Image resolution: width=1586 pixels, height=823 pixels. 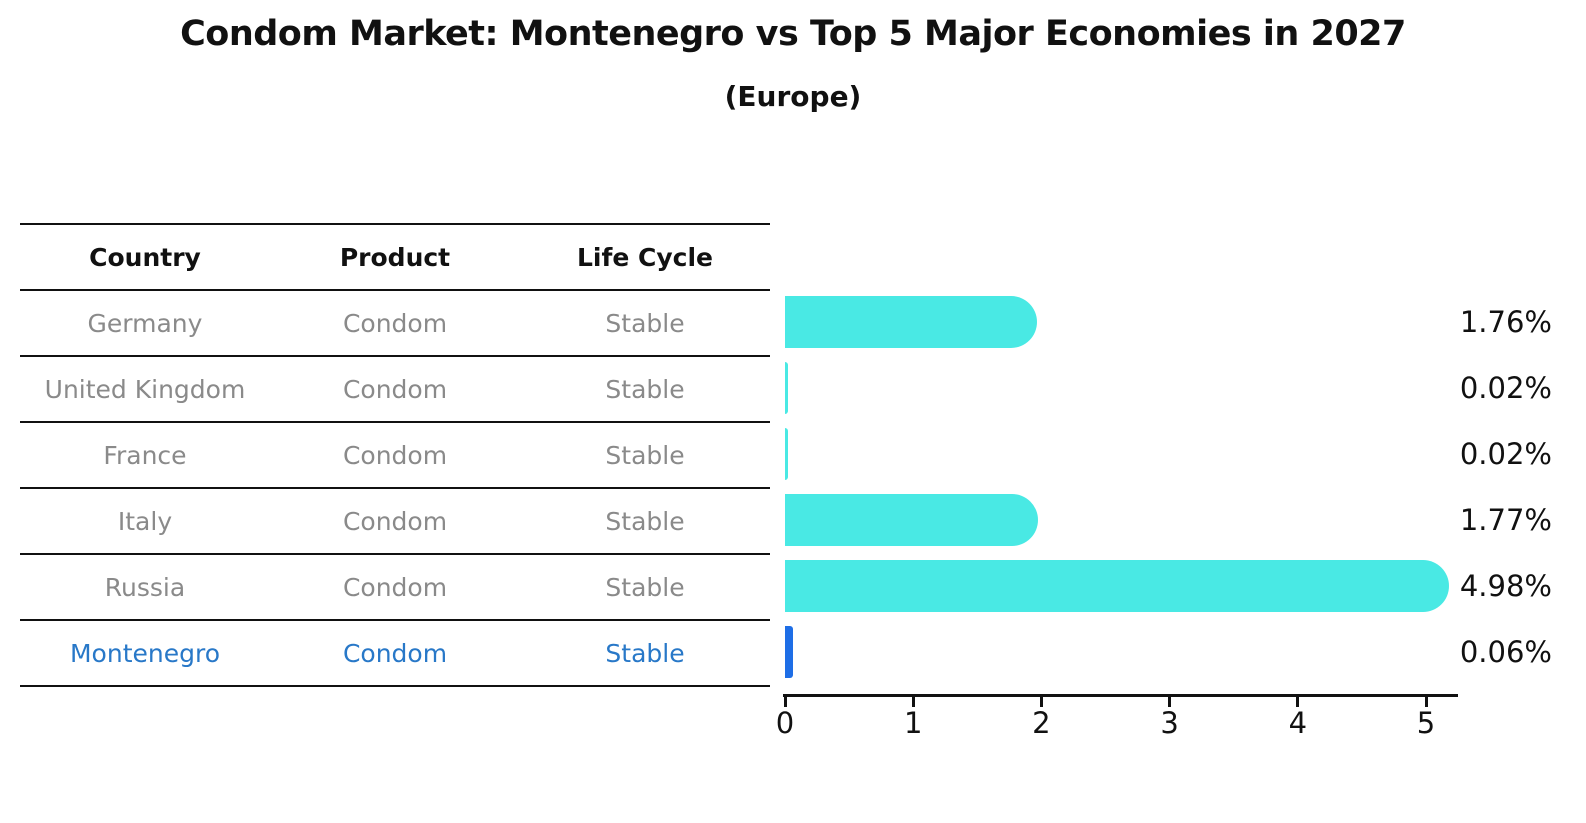 I want to click on table-row: United Kingdom Condom Stable, so click(x=395, y=390).